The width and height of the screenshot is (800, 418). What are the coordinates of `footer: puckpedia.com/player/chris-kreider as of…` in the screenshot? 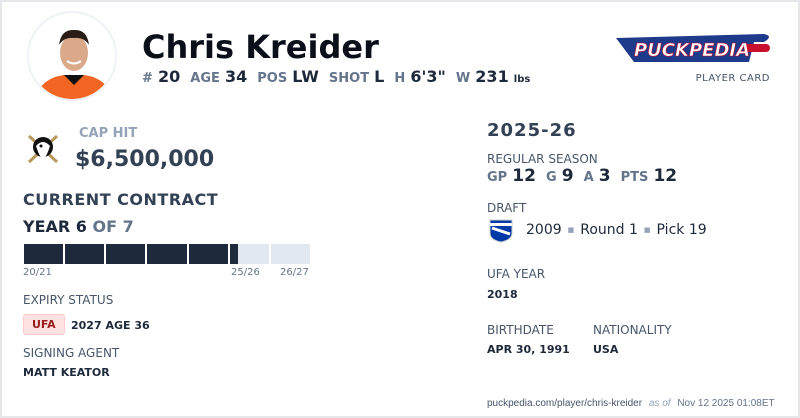 It's located at (631, 403).